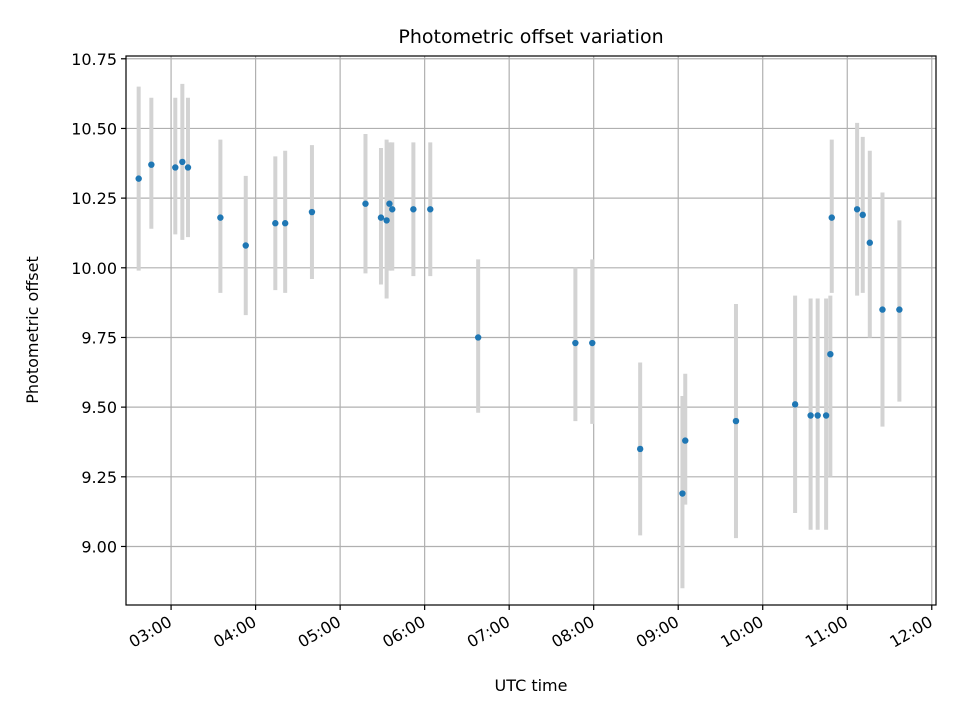 The height and width of the screenshot is (720, 960). I want to click on y-tick-label: 10.25, so click(94, 198).